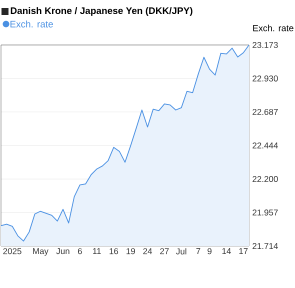  What do you see at coordinates (114, 251) in the screenshot?
I see `x-tick-label: 16` at bounding box center [114, 251].